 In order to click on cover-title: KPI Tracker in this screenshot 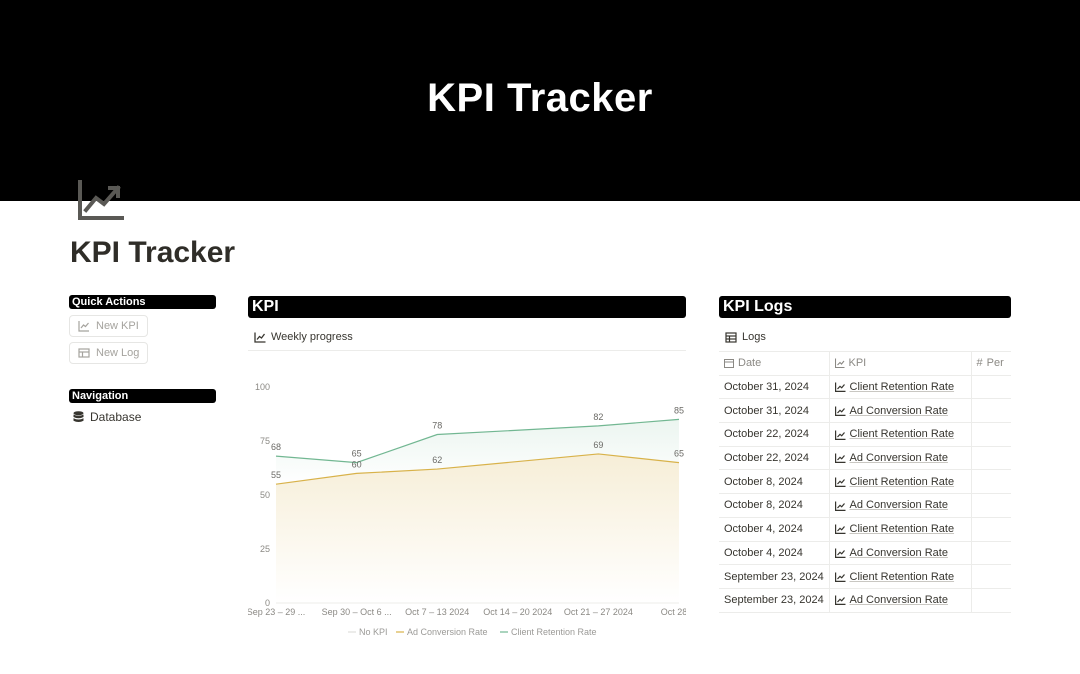, I will do `click(540, 98)`.